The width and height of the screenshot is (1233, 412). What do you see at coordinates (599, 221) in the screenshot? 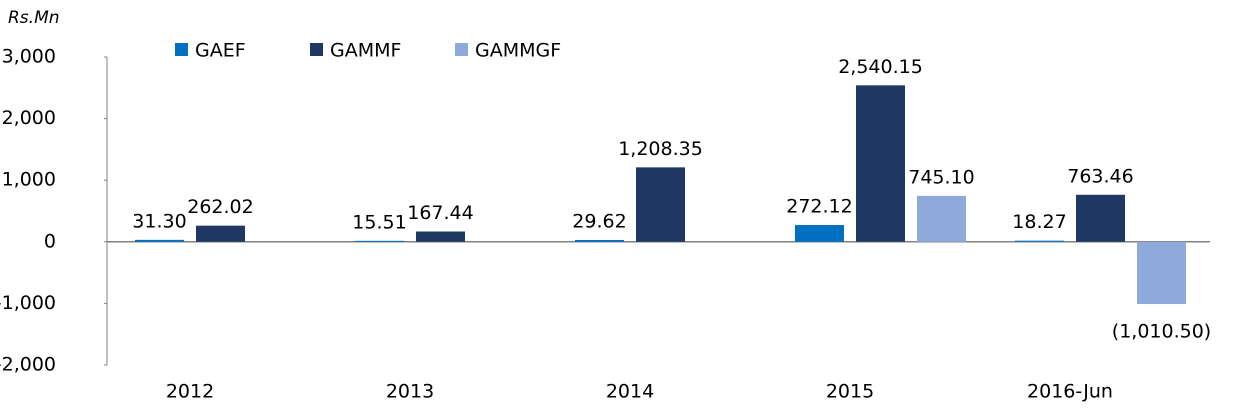
I see `value-label: 29.62` at bounding box center [599, 221].